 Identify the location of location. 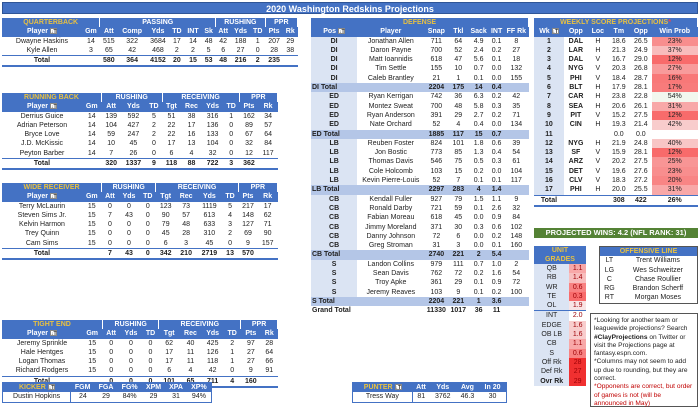
(598, 134).